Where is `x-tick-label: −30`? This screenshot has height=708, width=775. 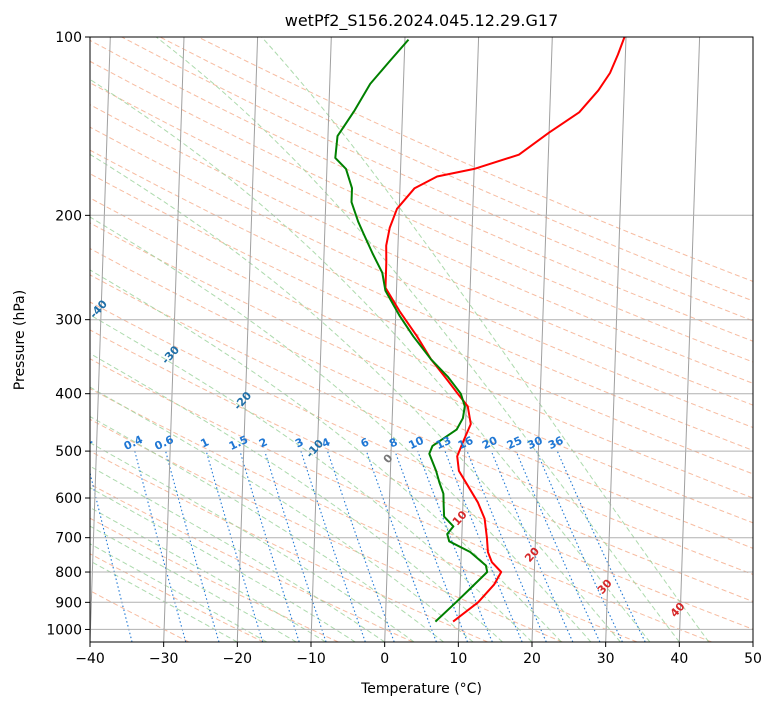 x-tick-label: −30 is located at coordinates (164, 659).